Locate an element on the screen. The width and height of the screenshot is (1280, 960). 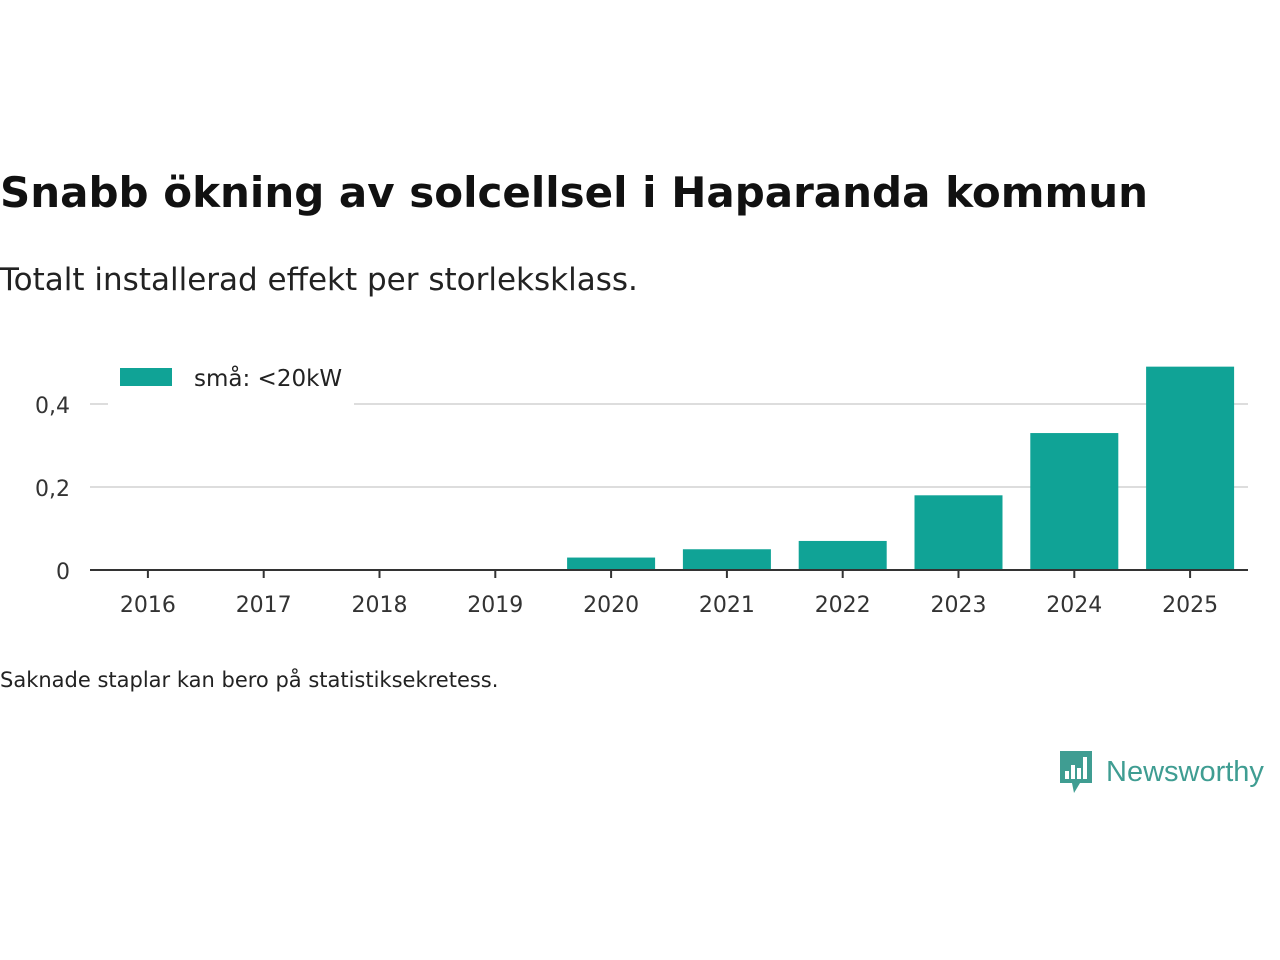
newsworthy-logo: Newsworthy is located at coordinates (1161, 772).